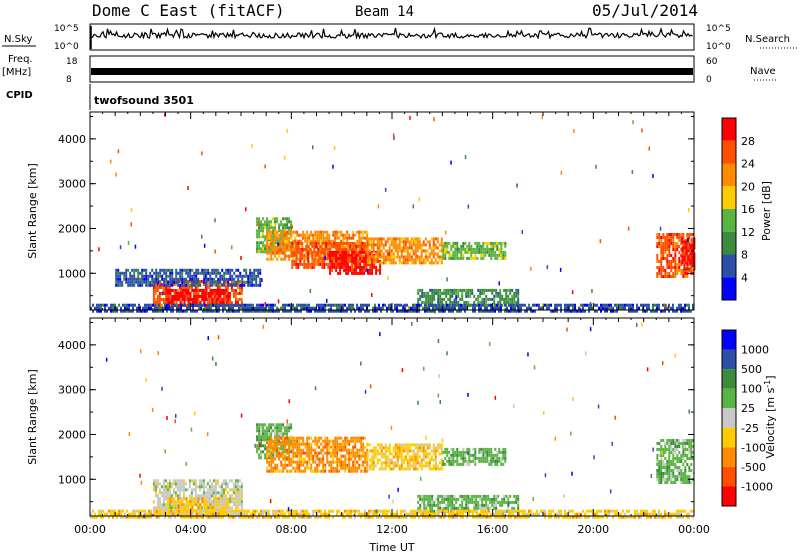  What do you see at coordinates (66, 47) in the screenshot?
I see `nsky-tick-bottom: 10^0` at bounding box center [66, 47].